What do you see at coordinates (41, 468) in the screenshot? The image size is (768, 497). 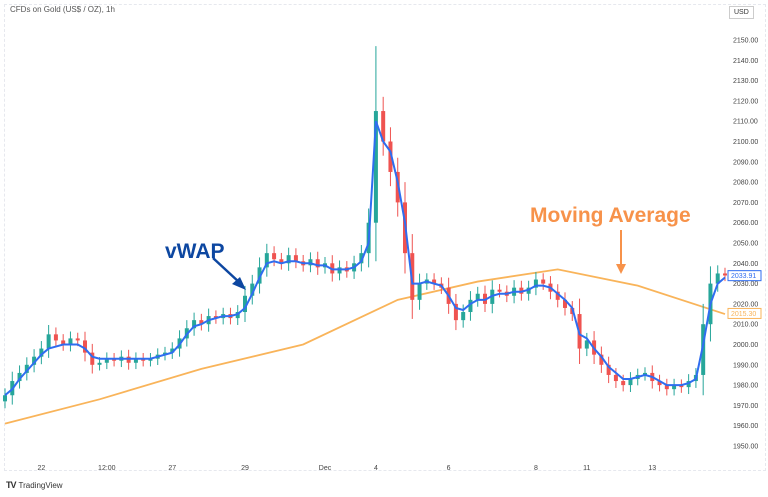 I see `x-tick-label: 22` at bounding box center [41, 468].